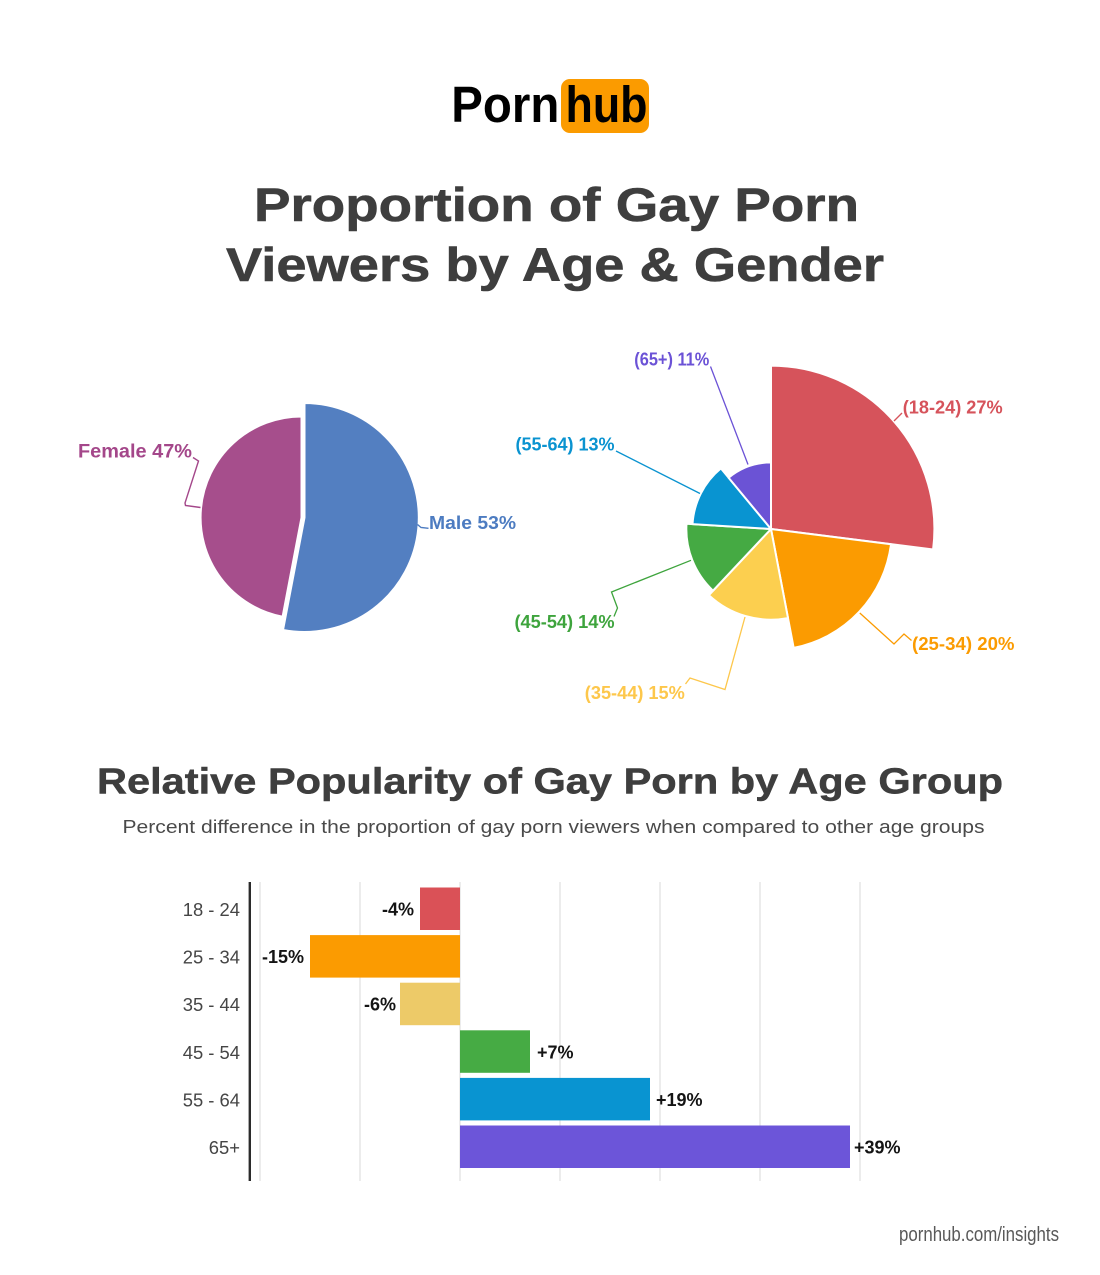 The height and width of the screenshot is (1275, 1100). Describe the element at coordinates (671, 359) in the screenshot. I see `svg-text: (65+) 11%` at that location.